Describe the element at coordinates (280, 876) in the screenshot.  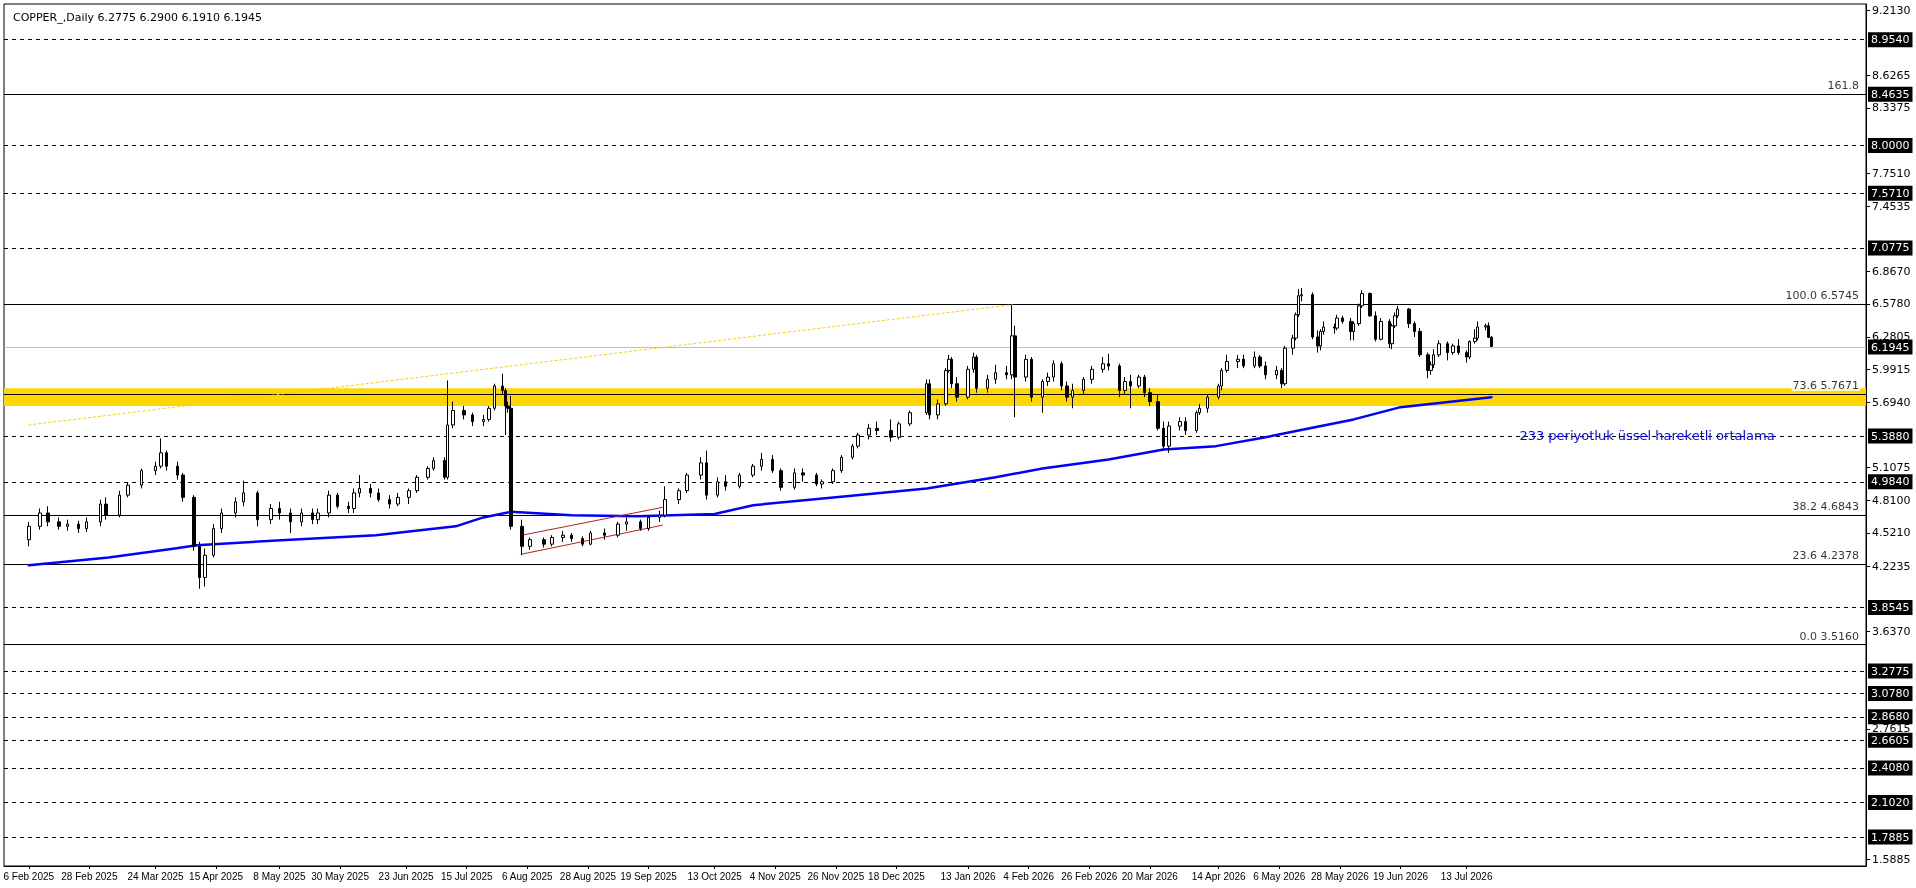
I see `x-tick-label: 8 May 2025` at that location.